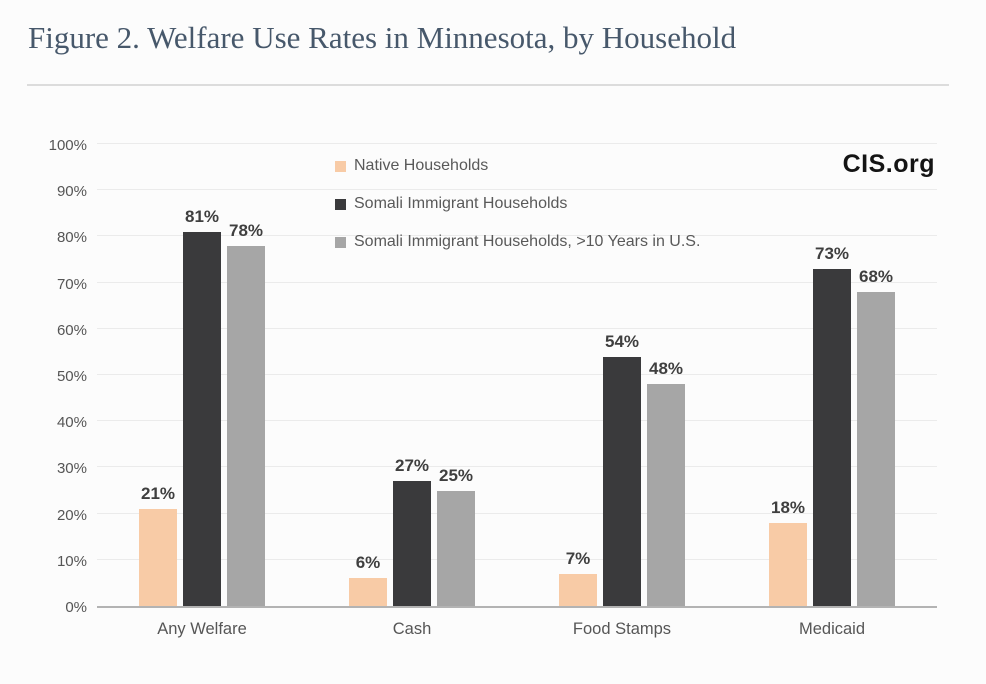 This screenshot has height=684, width=986. I want to click on bar-cash-somali-immigrant-households-10-years-in-u-s, so click(456, 548).